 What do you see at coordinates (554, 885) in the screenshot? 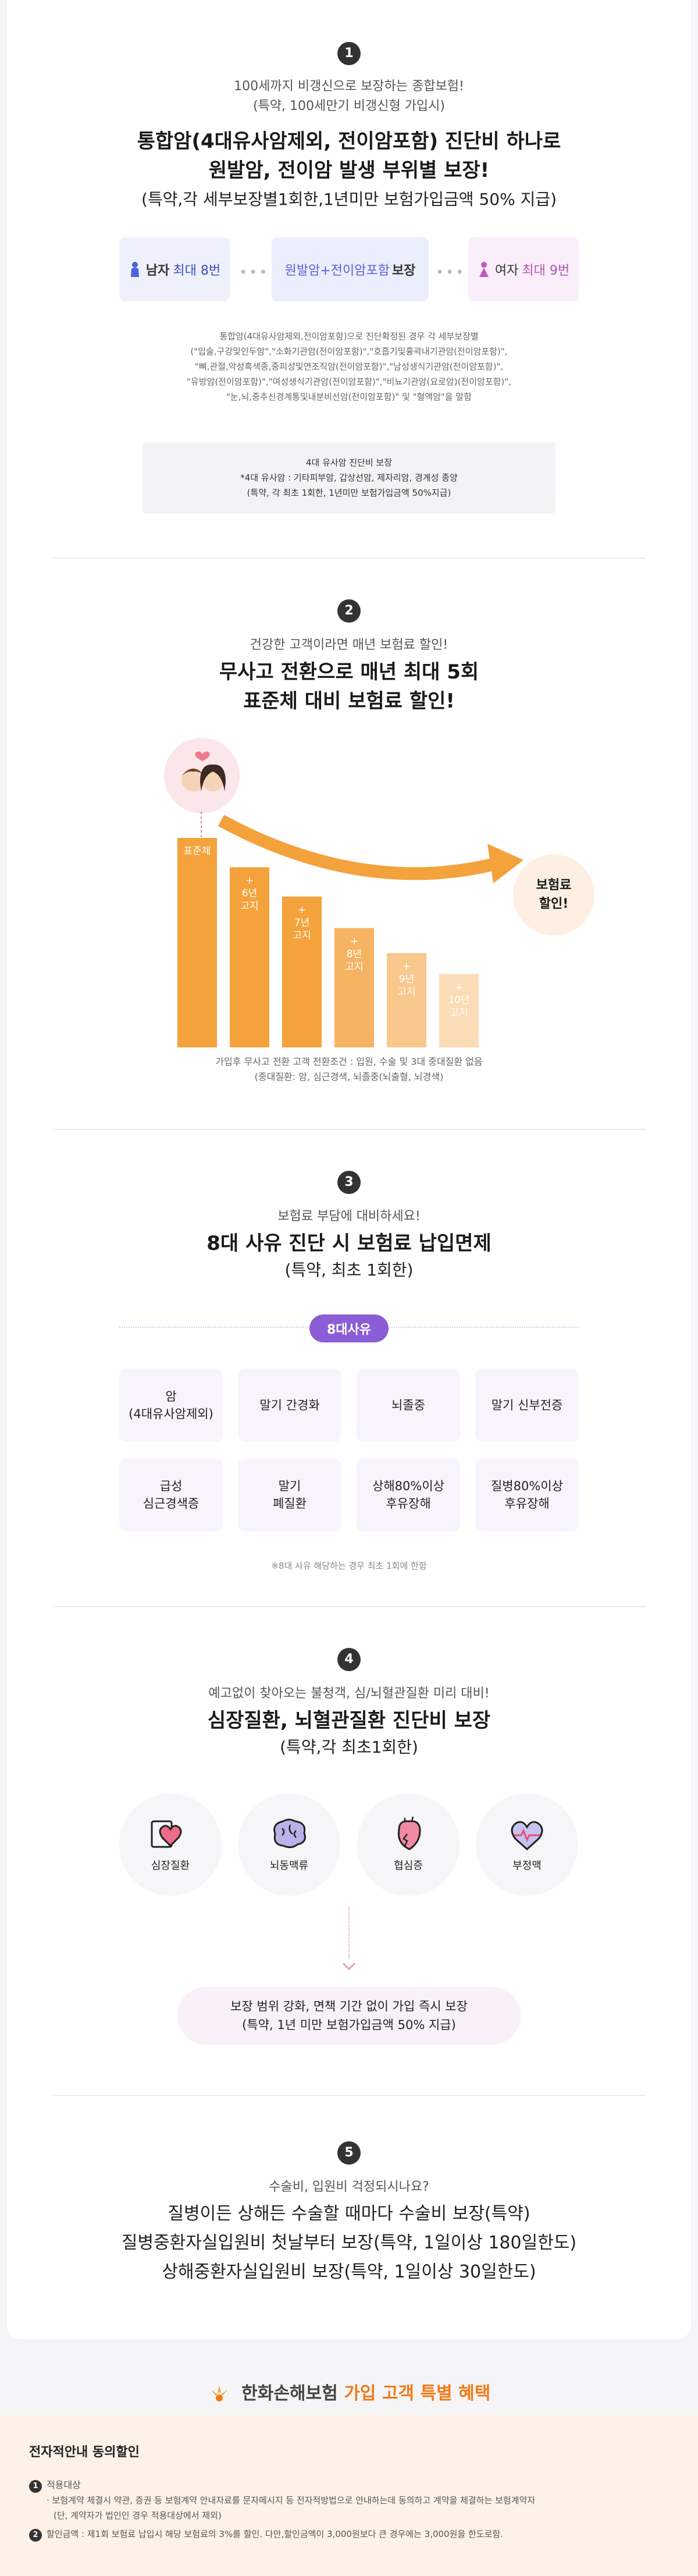
I see `bubble-line: 보험료` at bounding box center [554, 885].